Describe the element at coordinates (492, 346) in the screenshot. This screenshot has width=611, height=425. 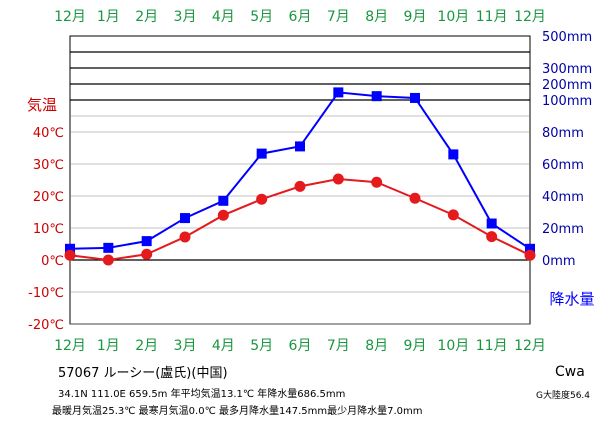
I see `month-label-bottom: 11月` at that location.